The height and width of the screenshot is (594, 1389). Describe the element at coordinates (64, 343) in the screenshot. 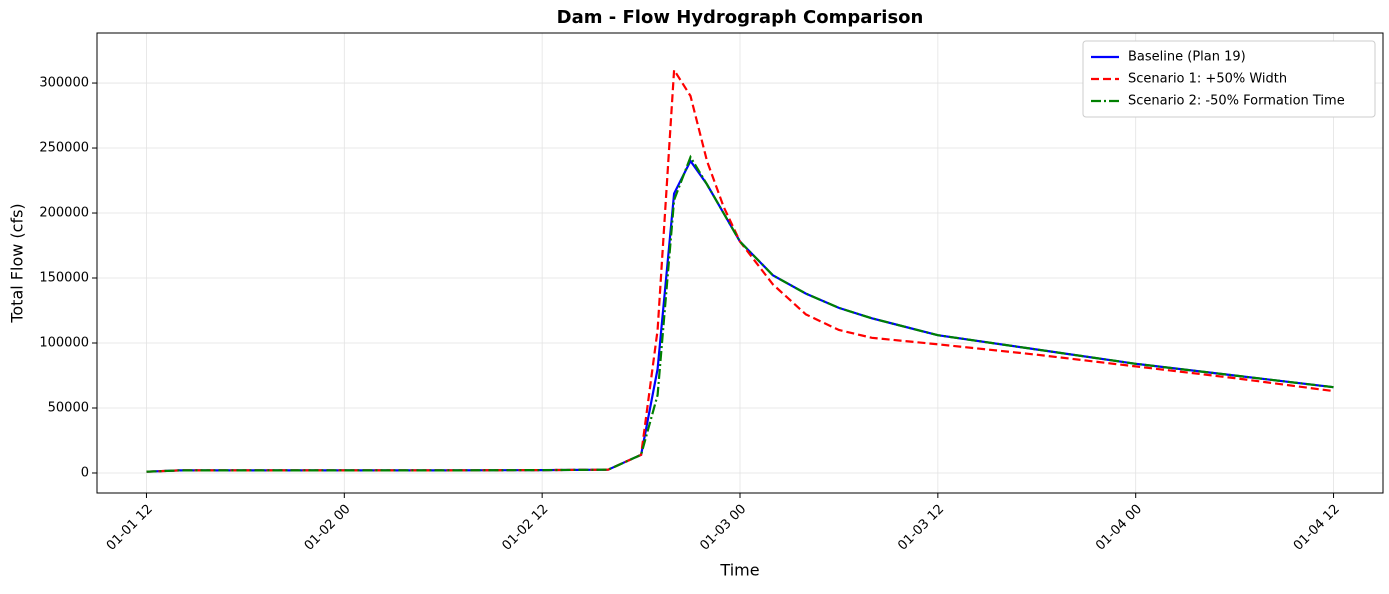

I see `y-tick-label: 100000` at that location.